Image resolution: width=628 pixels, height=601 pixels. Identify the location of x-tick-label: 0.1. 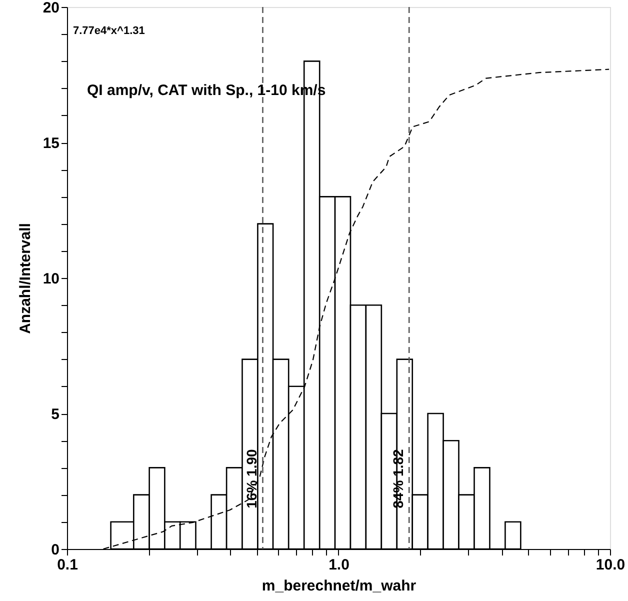
(67, 565).